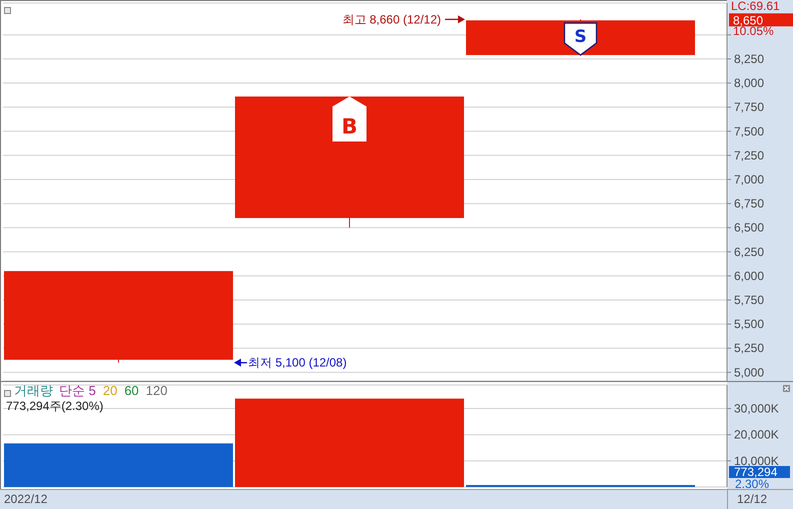  I want to click on annotation: 최고 8,660 (12/12), so click(392, 19).